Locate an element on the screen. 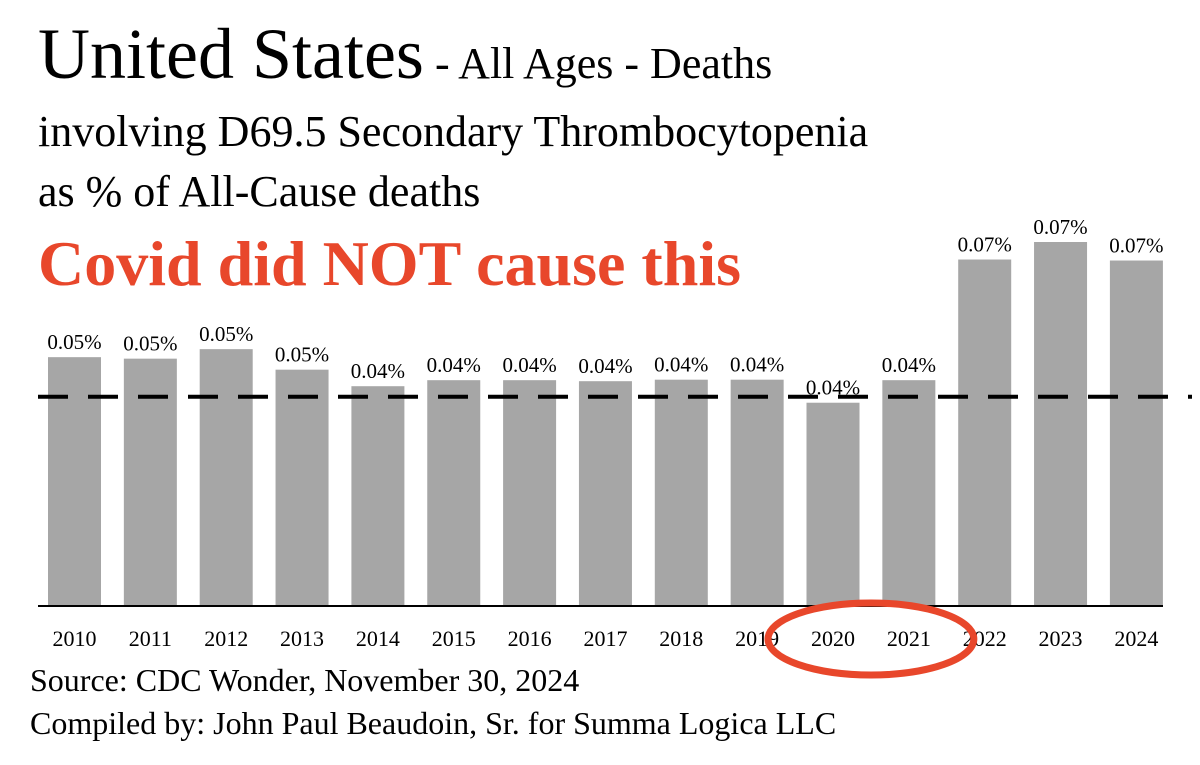 The image size is (1200, 765). data-label-2023: 0.07% is located at coordinates (1060, 227).